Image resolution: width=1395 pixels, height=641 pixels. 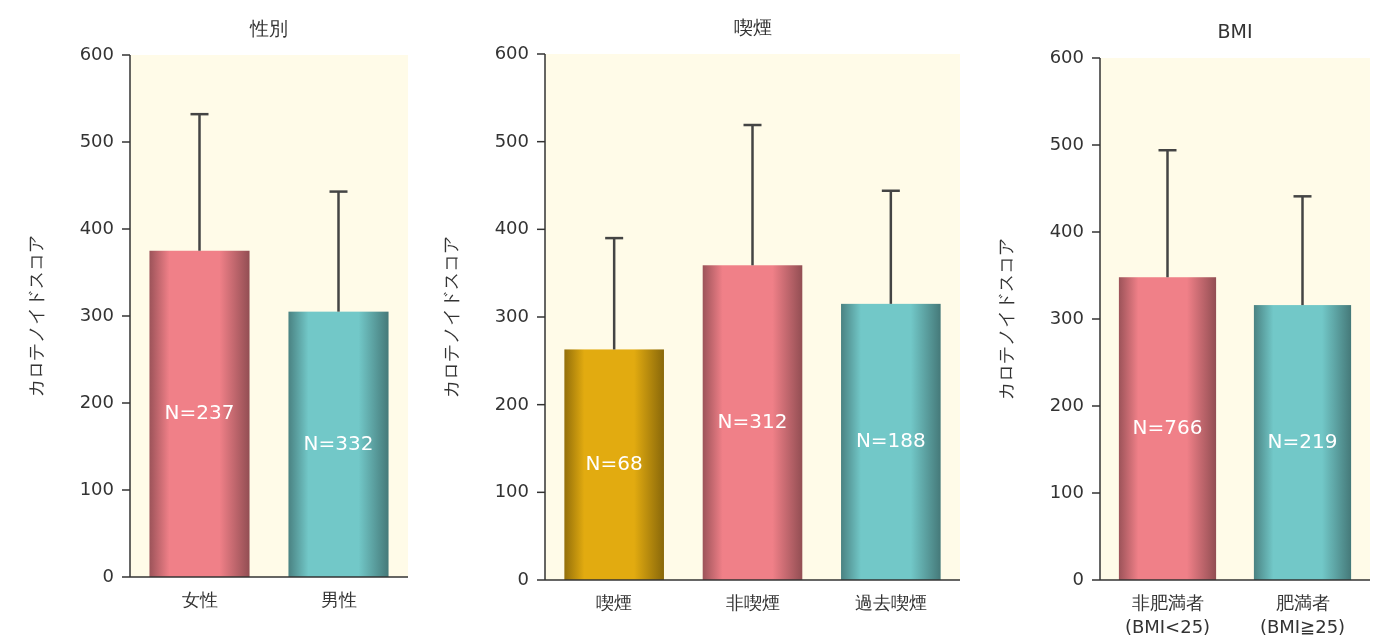 What do you see at coordinates (614, 602) in the screenshot?
I see `x-tick-label: 喫煙` at bounding box center [614, 602].